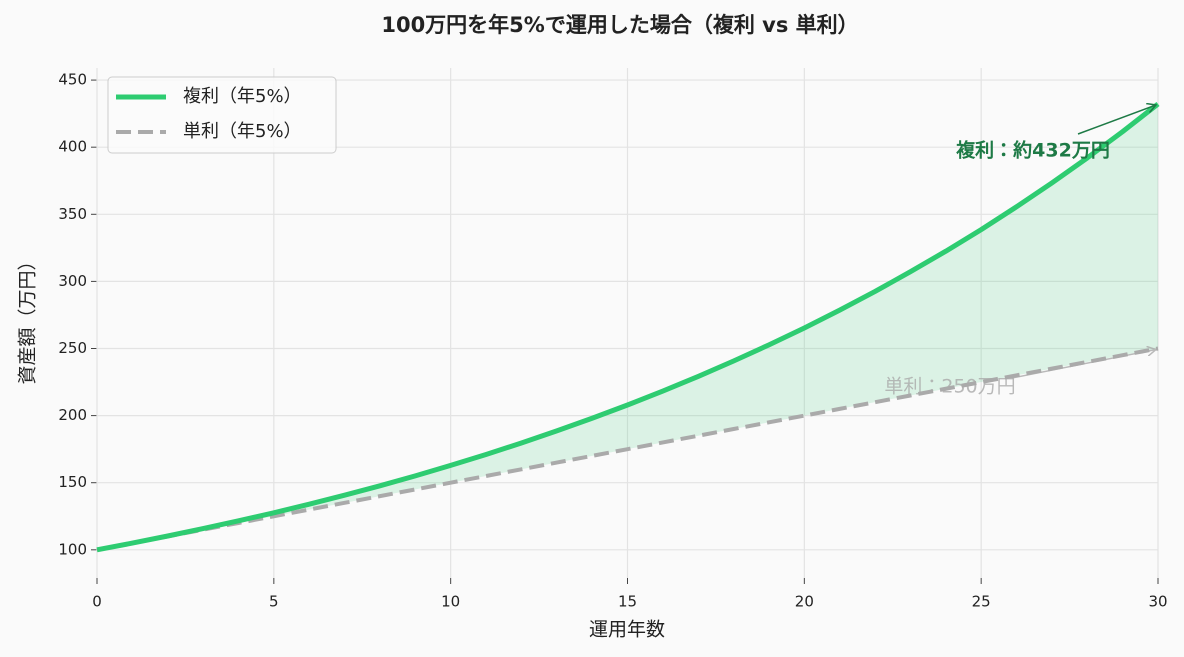 Image resolution: width=1184 pixels, height=657 pixels. Describe the element at coordinates (72, 80) in the screenshot. I see `y-tick-label: 450` at that location.